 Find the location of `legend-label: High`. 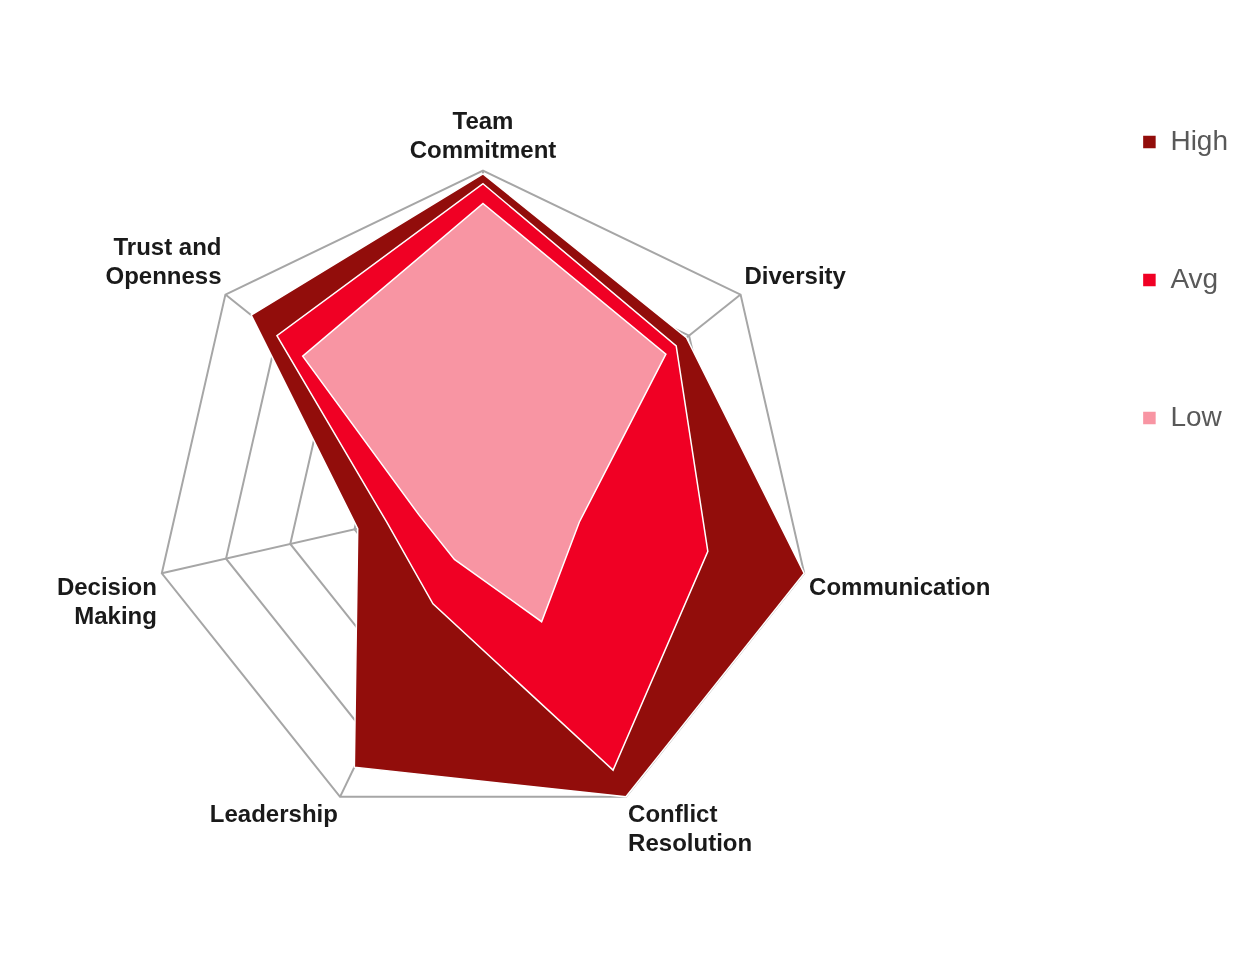

legend-label: High is located at coordinates (1199, 140).